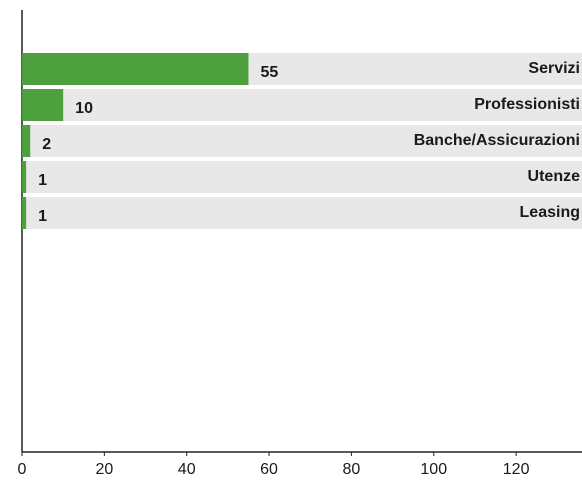  Describe the element at coordinates (46, 144) in the screenshot. I see `value-label: 2` at that location.